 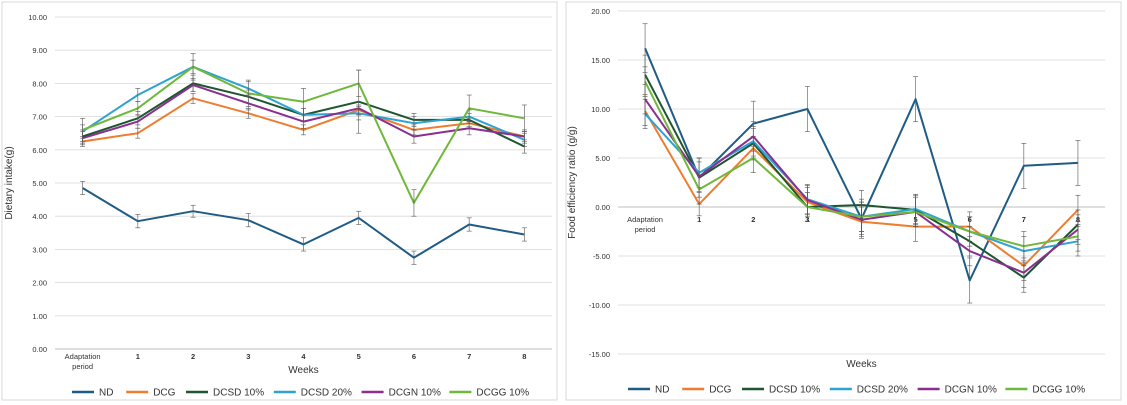 What do you see at coordinates (601, 256) in the screenshot?
I see `y-tick-label: -5.00` at bounding box center [601, 256].